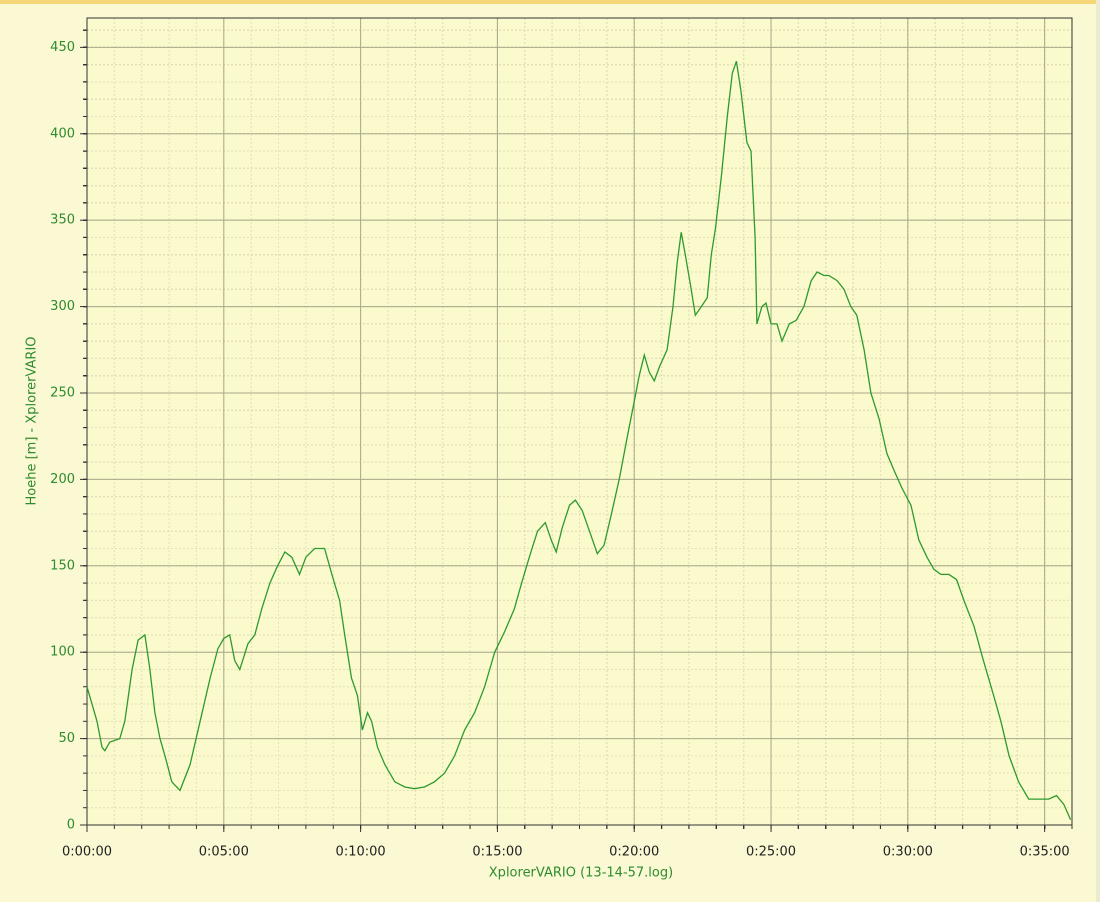 The image size is (1100, 902). What do you see at coordinates (581, 873) in the screenshot?
I see `x-axis-title: XplorerVARIO (13-14-57.log)` at bounding box center [581, 873].